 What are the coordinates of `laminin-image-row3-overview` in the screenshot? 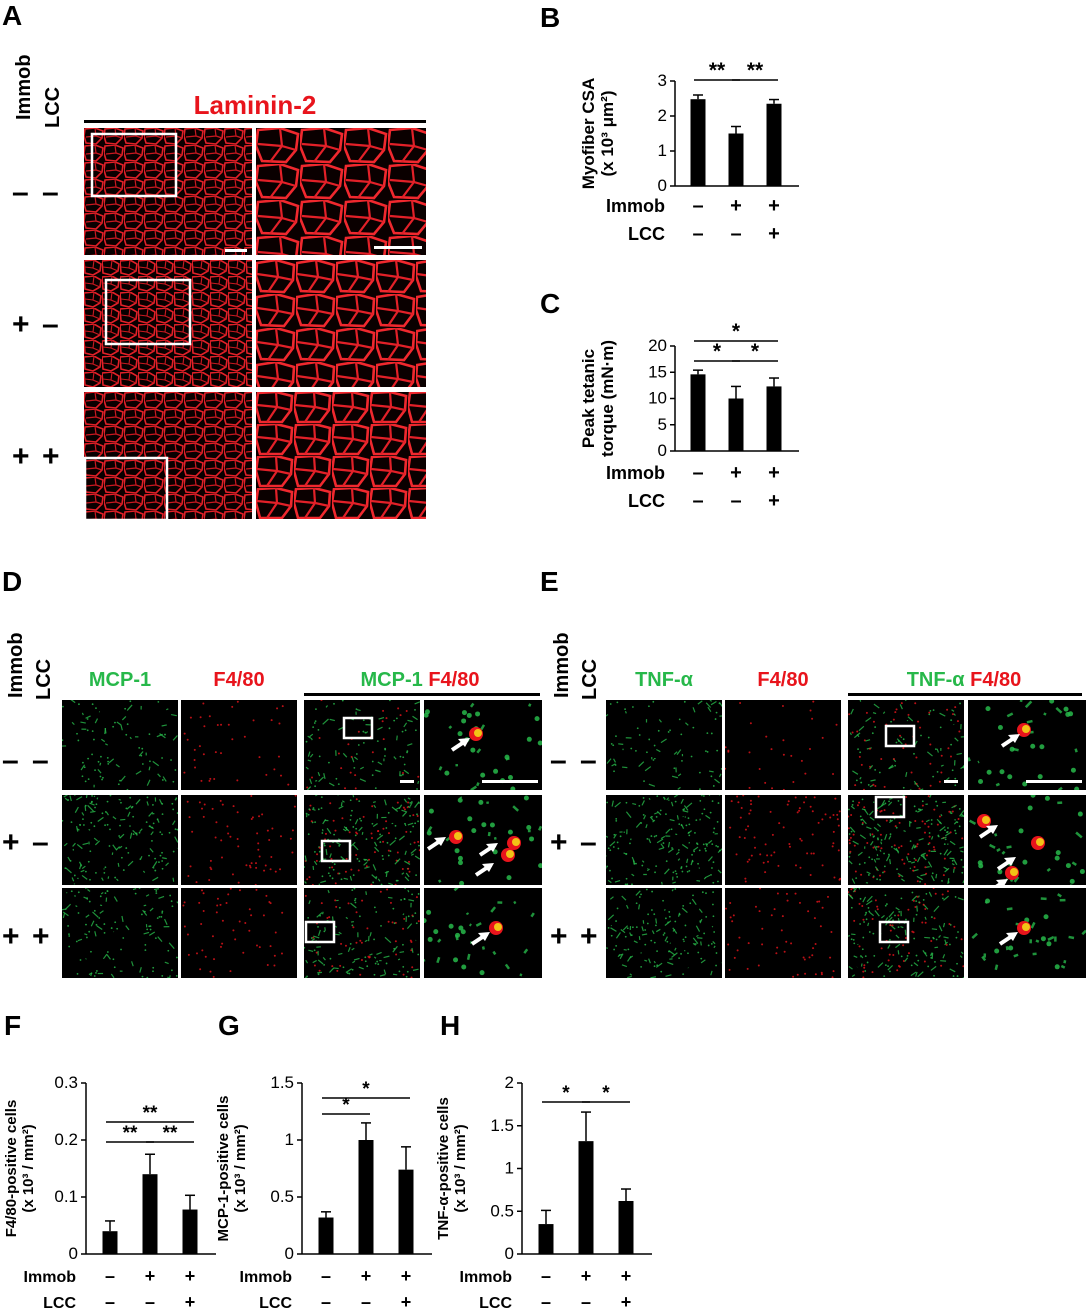 It's located at (168, 455).